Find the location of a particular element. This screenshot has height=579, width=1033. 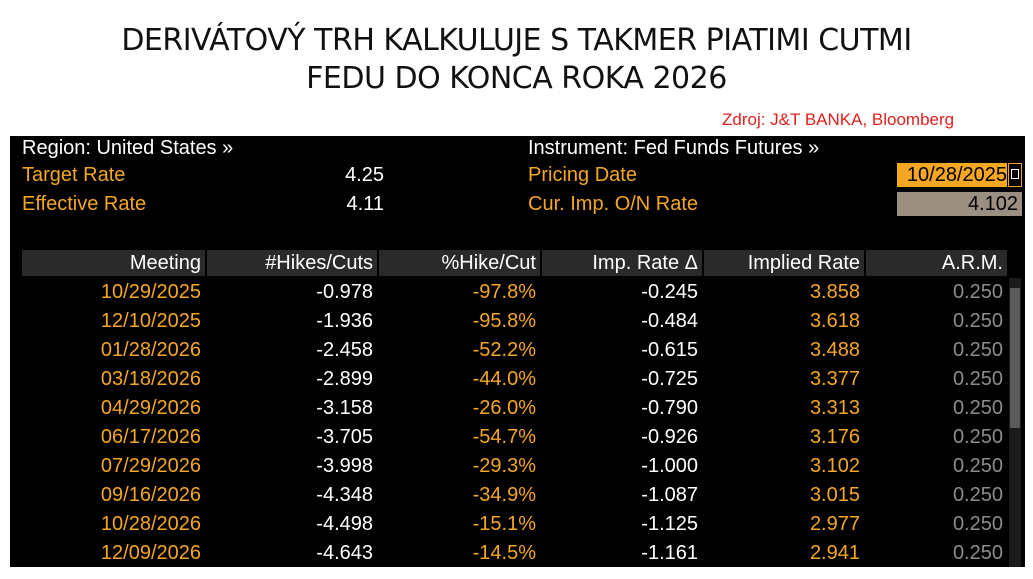

cell-hikes-cuts: -3.998 is located at coordinates (344, 466).